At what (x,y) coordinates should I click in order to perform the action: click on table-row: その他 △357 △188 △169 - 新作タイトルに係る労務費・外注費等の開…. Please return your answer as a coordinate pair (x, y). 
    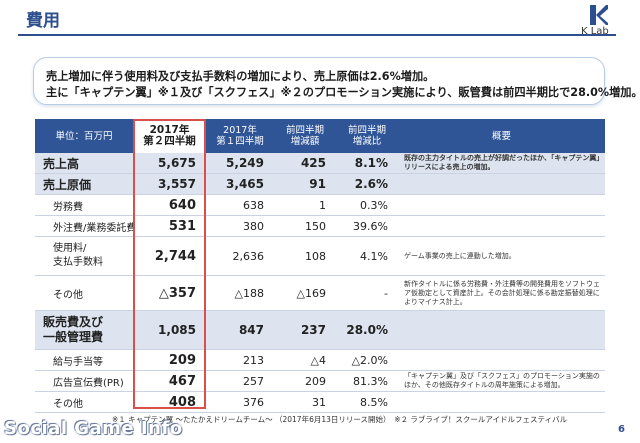
    Looking at the image, I should click on (320, 293).